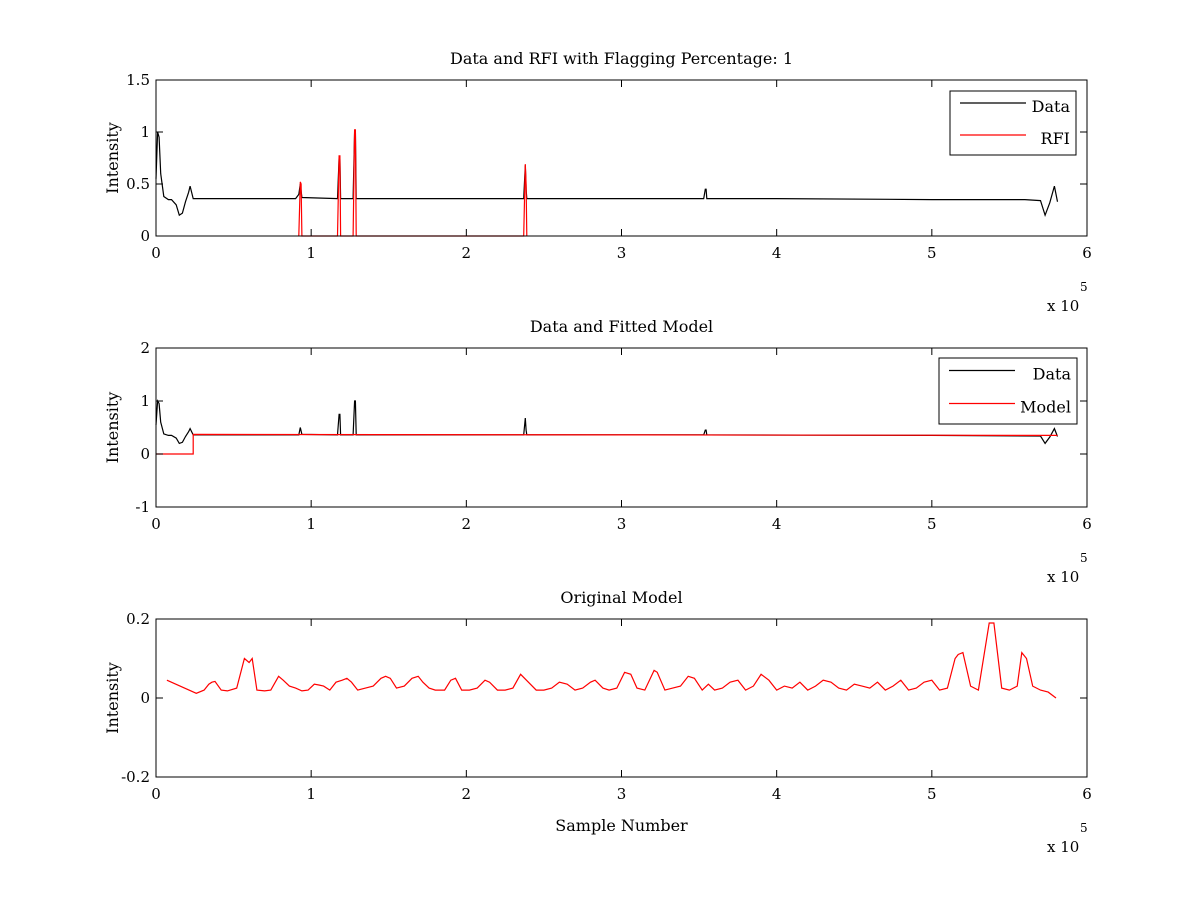 The image size is (1200, 900). I want to click on series-line-rfi, so click(413, 183).